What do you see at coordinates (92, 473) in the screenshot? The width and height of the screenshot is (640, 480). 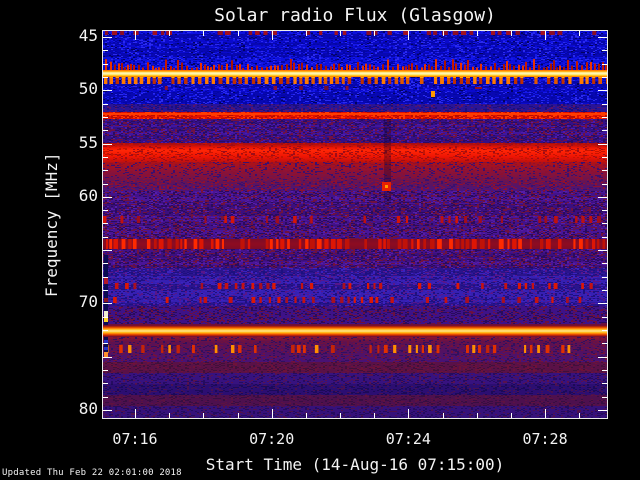 I see `update-timestamp: Updated Thu Feb 22 02:01:00 2018` at bounding box center [92, 473].